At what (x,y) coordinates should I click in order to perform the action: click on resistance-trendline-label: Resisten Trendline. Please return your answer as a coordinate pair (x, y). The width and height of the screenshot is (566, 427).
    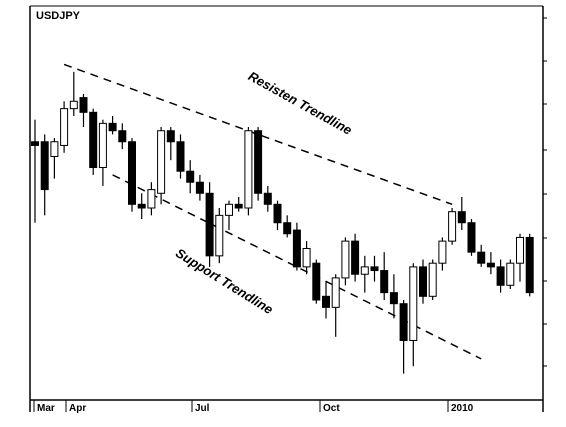
    Looking at the image, I should click on (300, 102).